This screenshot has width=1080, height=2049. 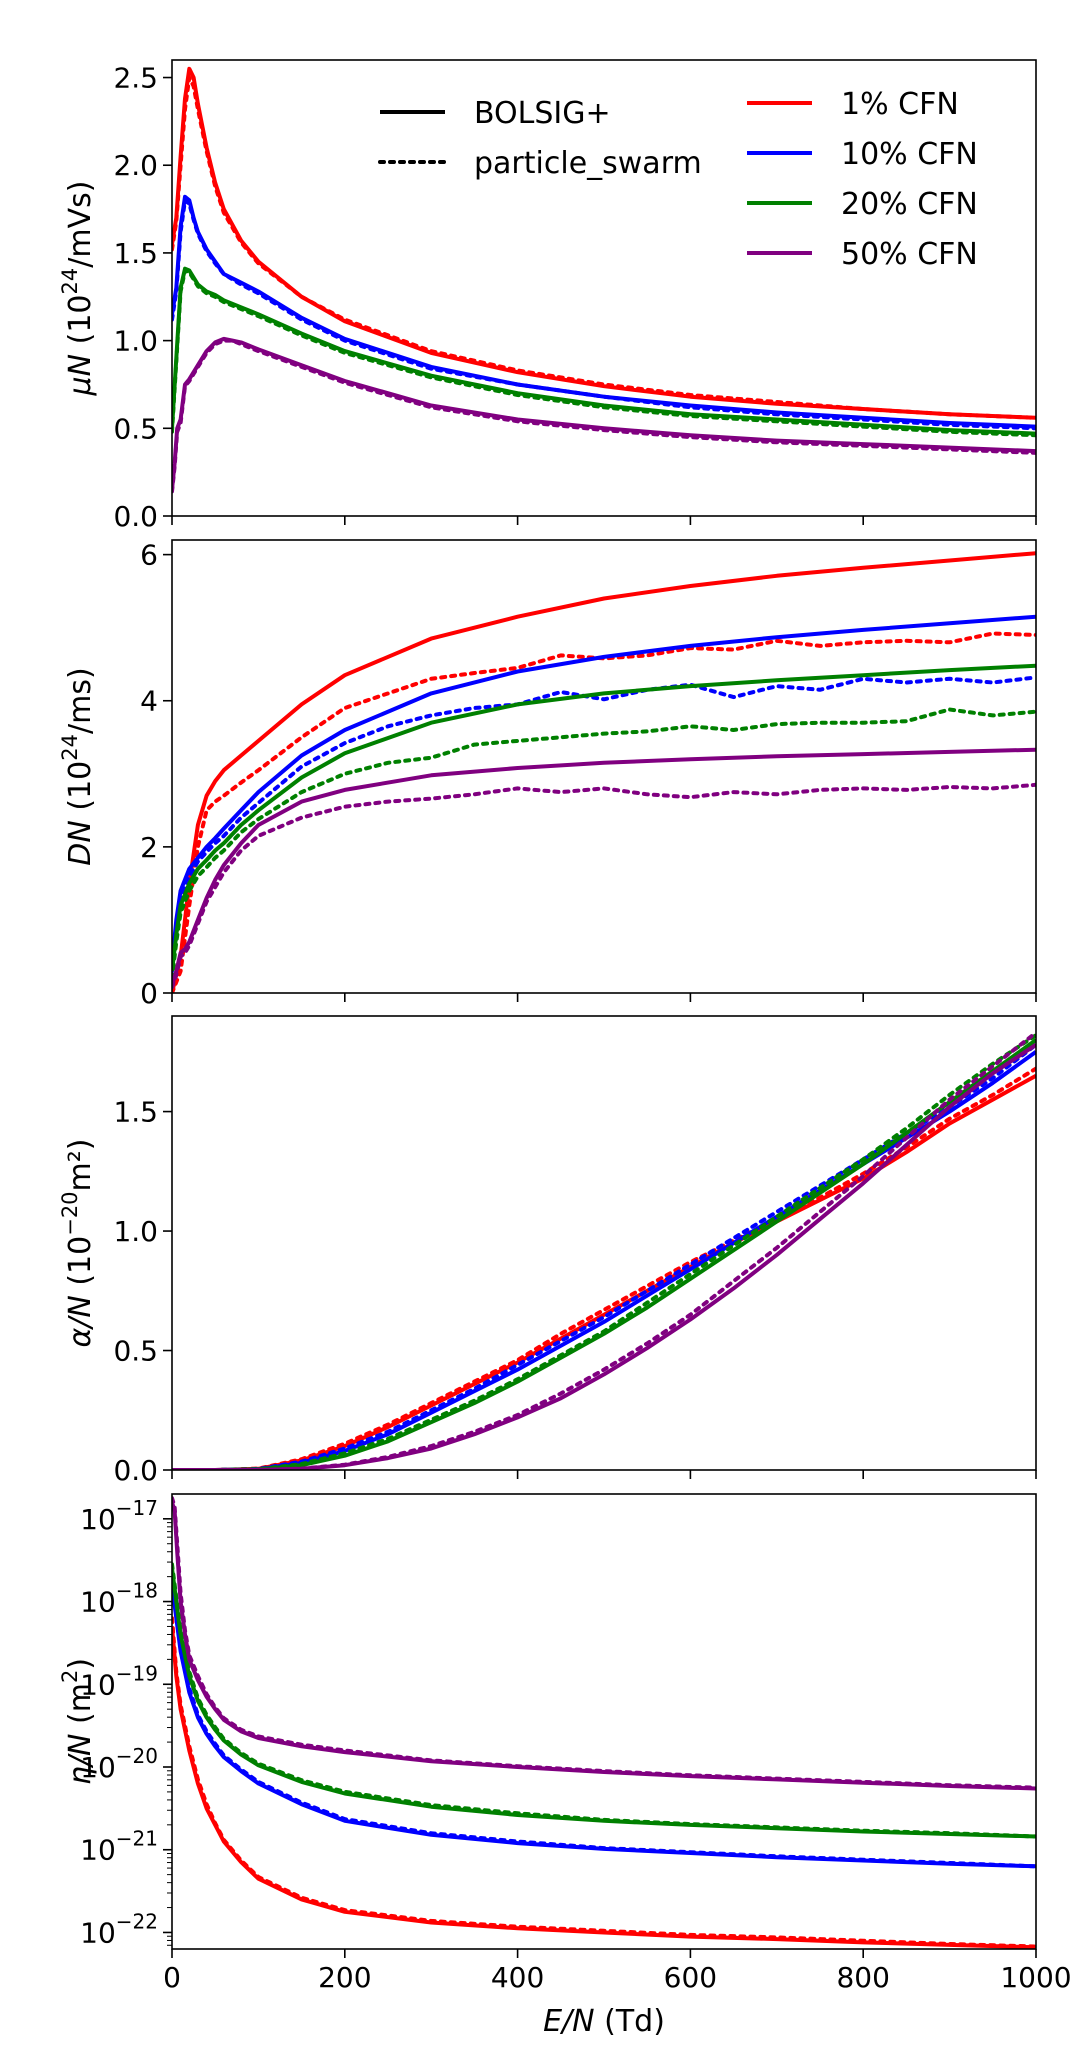 I want to click on y-tick-label: 10−17, so click(x=119, y=1516).